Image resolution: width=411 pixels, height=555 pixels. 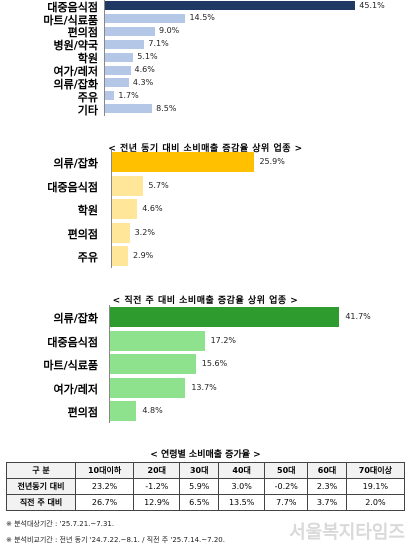 What do you see at coordinates (241, 502) in the screenshot?
I see `table-cell: 13.5%` at bounding box center [241, 502].